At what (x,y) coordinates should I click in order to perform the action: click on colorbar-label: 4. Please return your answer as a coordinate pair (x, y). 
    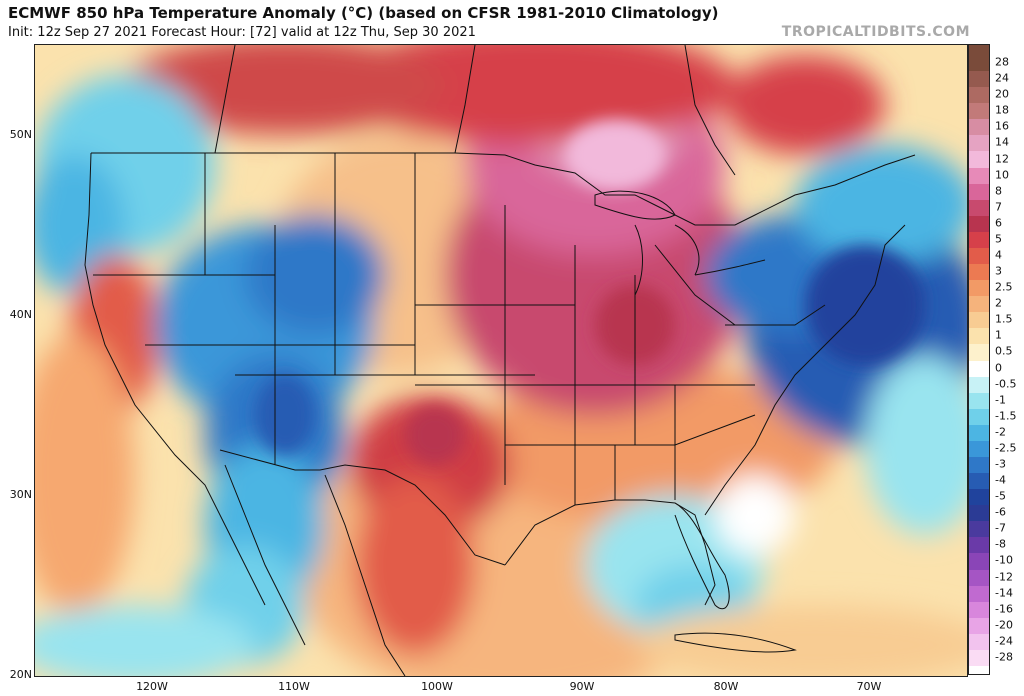
    Looking at the image, I should click on (998, 255).